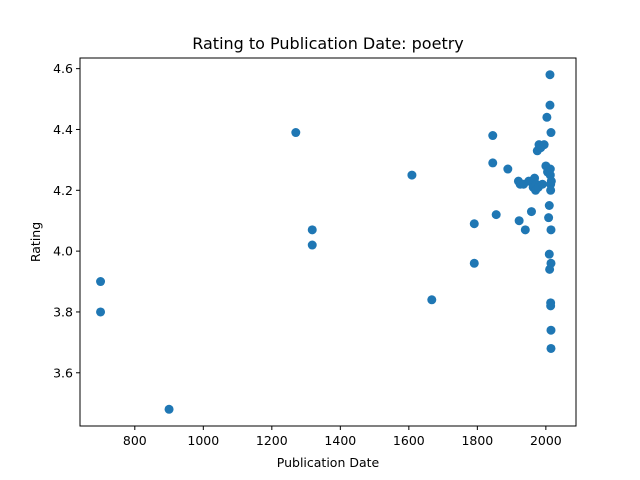  Describe the element at coordinates (328, 43) in the screenshot. I see `chart-title: Rating to Publication Date: poetry` at that location.